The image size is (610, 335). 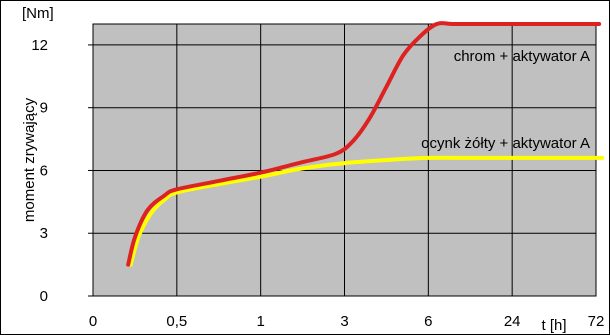 I want to click on y-tick-label: 3, so click(x=44, y=233).